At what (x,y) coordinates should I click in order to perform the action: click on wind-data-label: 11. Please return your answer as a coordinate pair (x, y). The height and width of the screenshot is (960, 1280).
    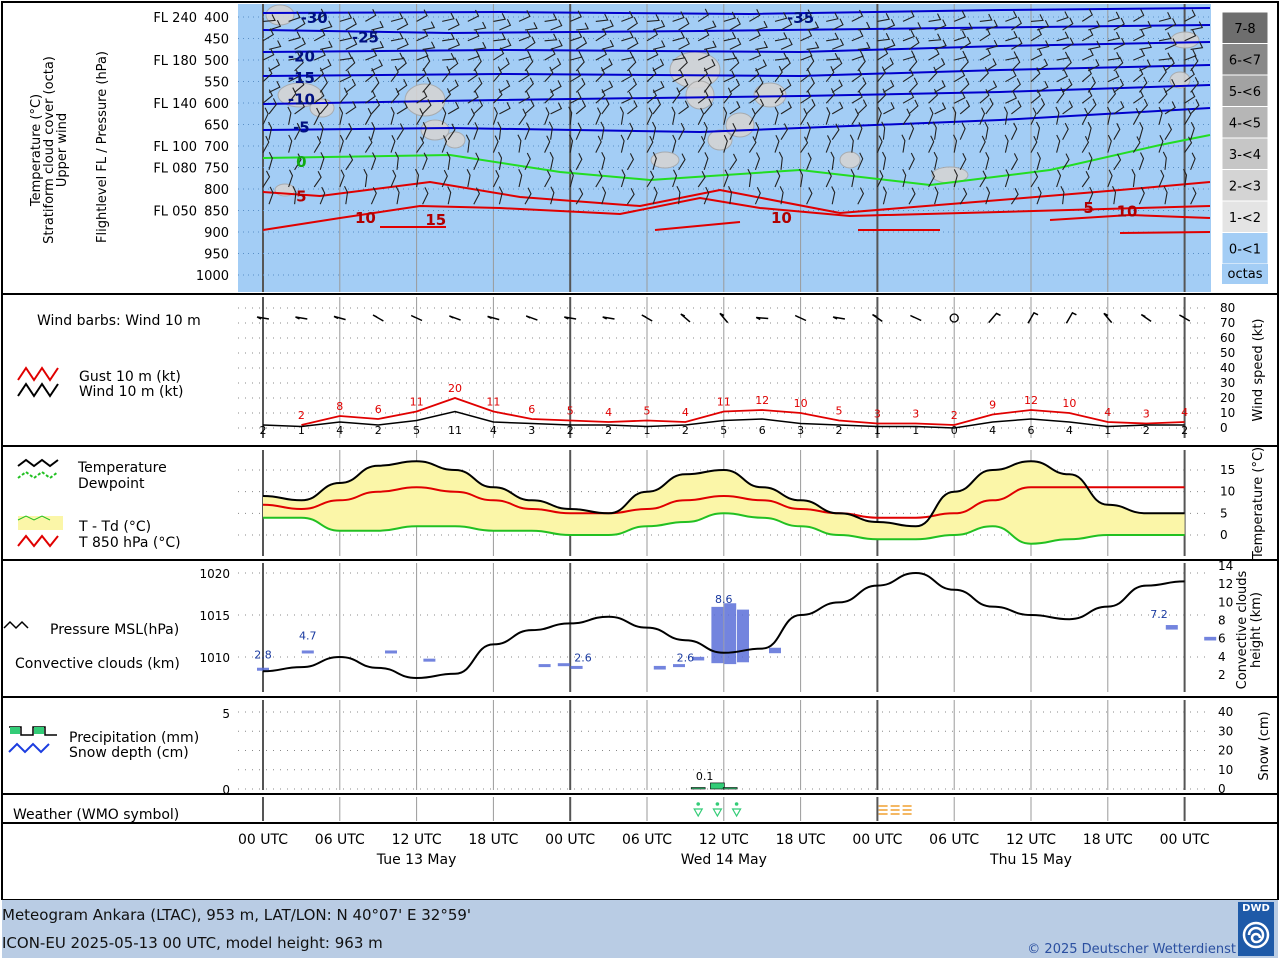
    Looking at the image, I should click on (455, 430).